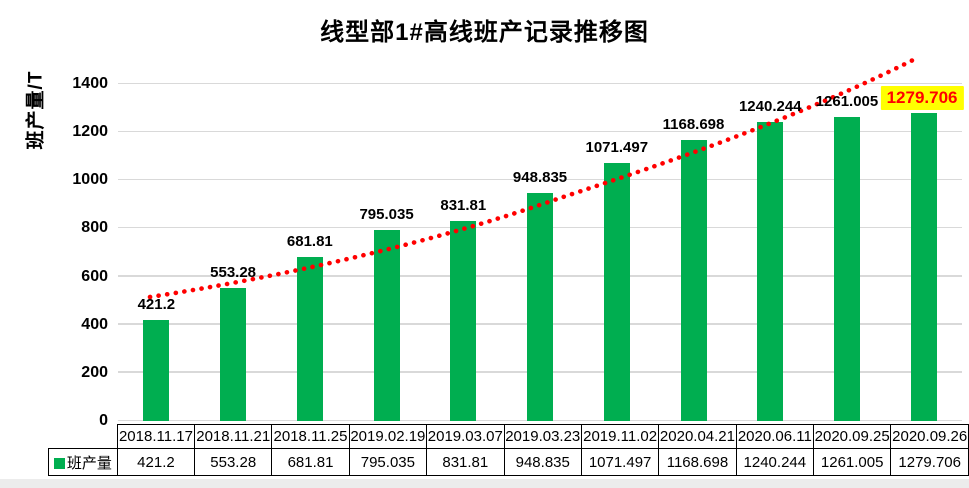  Describe the element at coordinates (465, 462) in the screenshot. I see `table-value-cell: 831.81` at that location.